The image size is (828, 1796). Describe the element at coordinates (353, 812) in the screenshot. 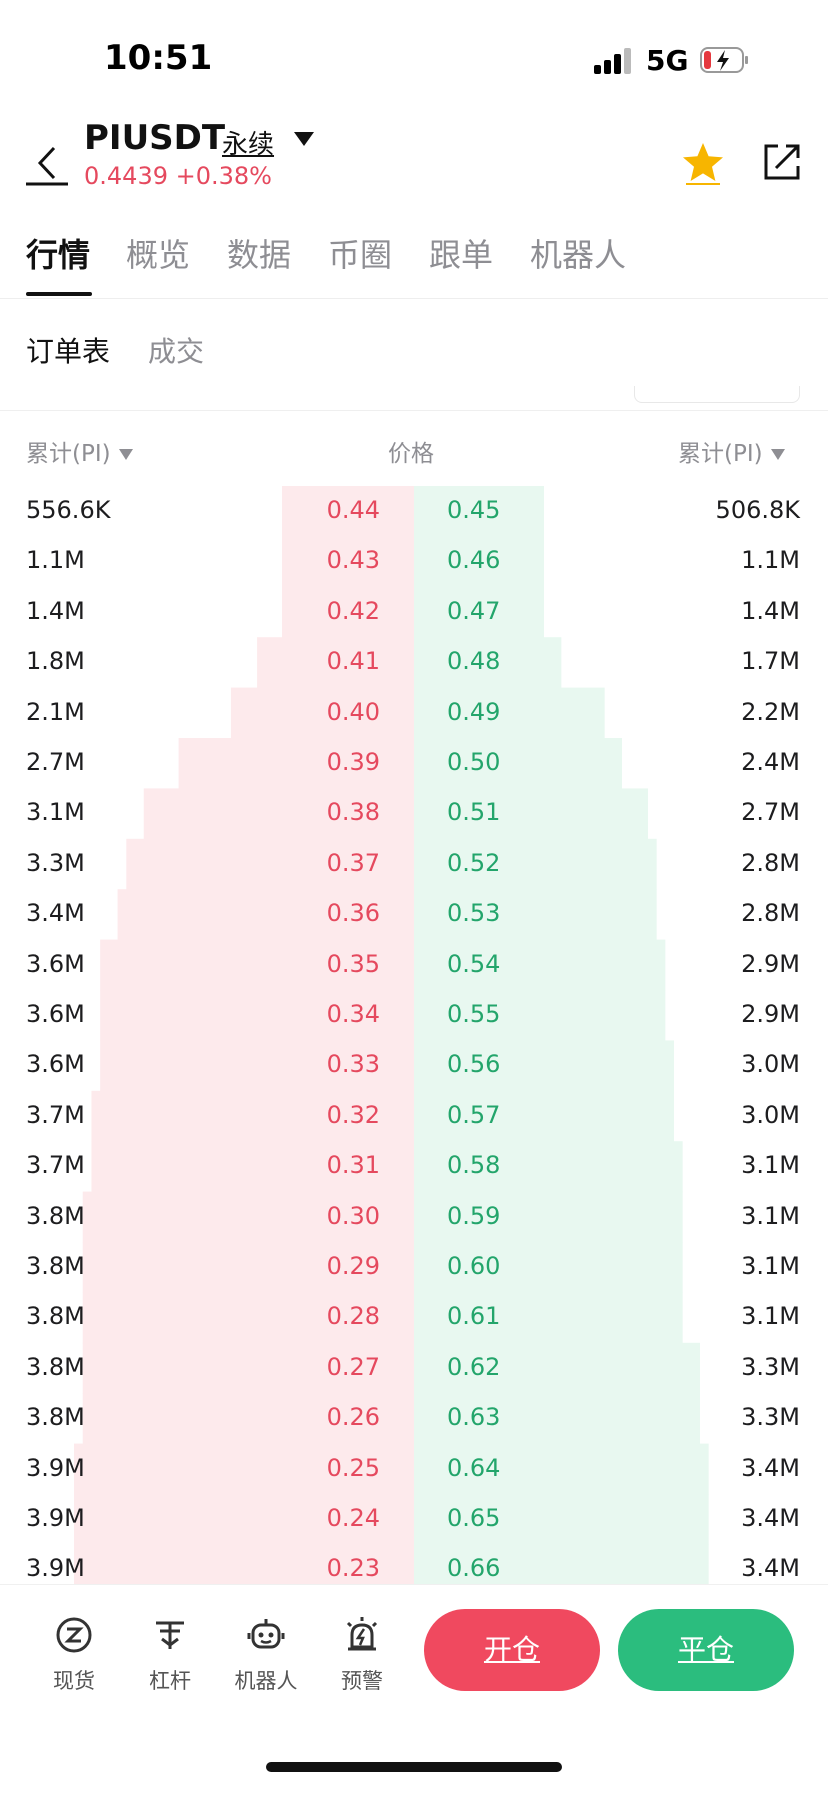

I see `bid-price-cell: 0.38` at that location.